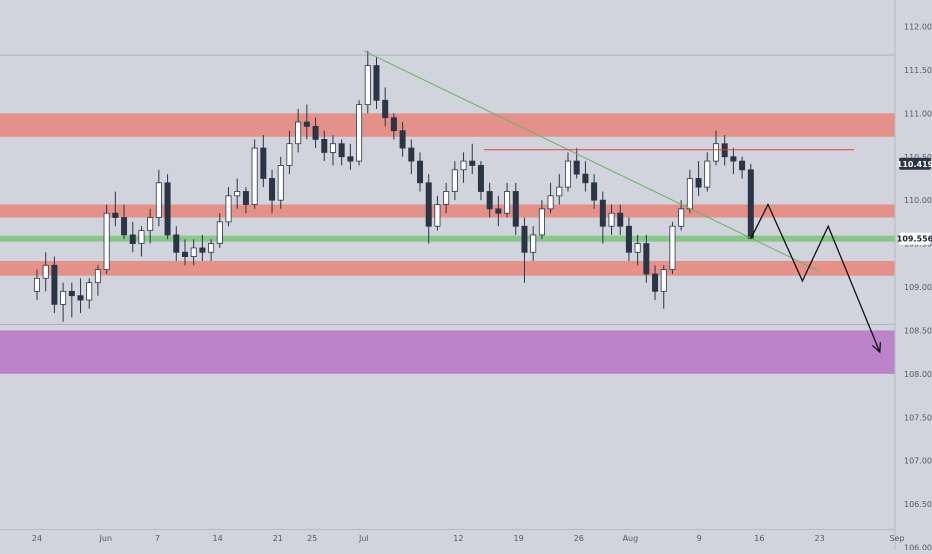 The image size is (932, 554). Describe the element at coordinates (699, 538) in the screenshot. I see `x-tick-label: 9` at that location.